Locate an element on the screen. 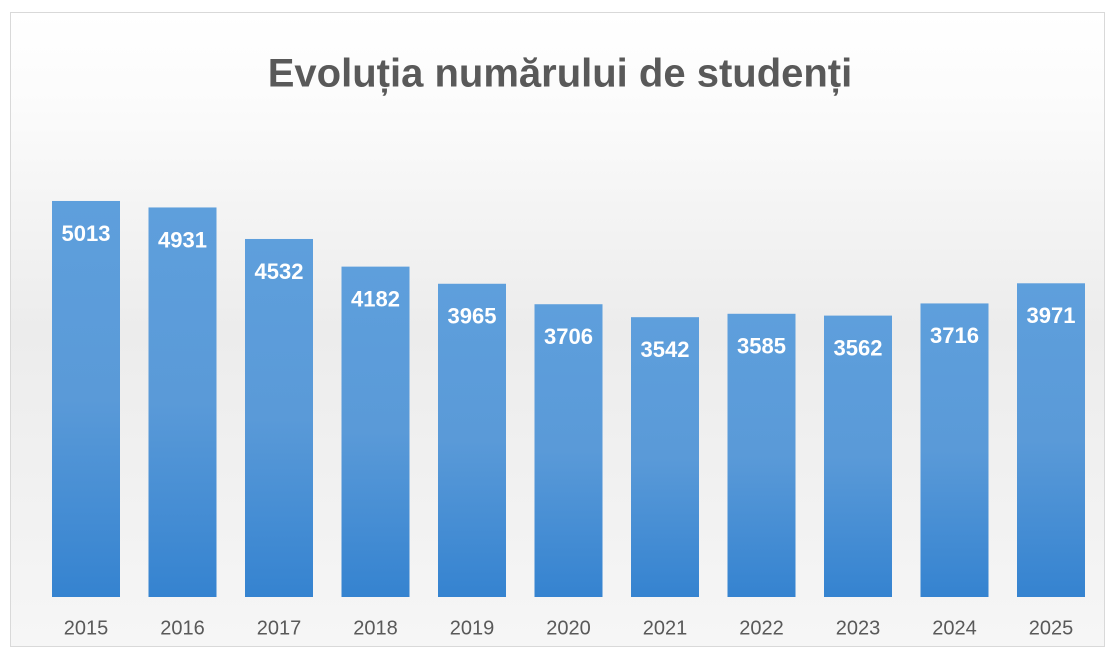  x-tick-label: 2016 is located at coordinates (182, 628).